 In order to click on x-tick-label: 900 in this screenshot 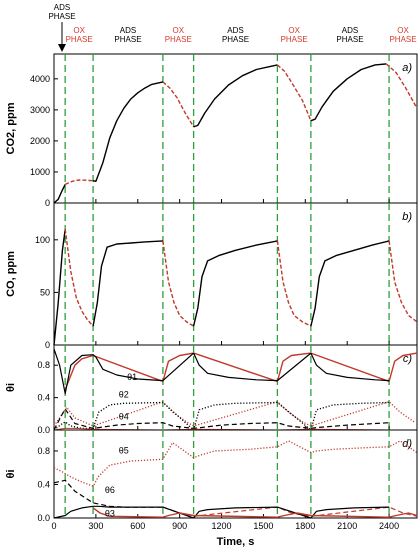, I will do `click(179, 526)`.